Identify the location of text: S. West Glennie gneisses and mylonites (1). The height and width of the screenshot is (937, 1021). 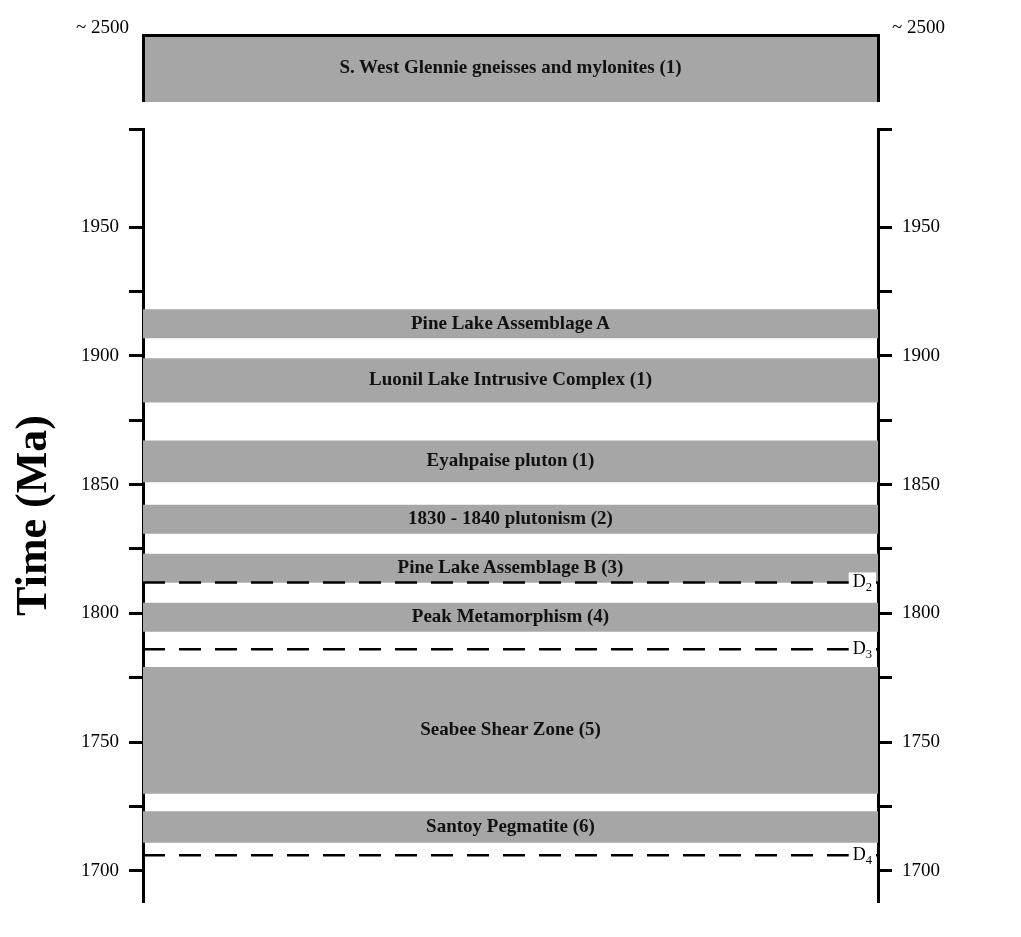
(510, 66).